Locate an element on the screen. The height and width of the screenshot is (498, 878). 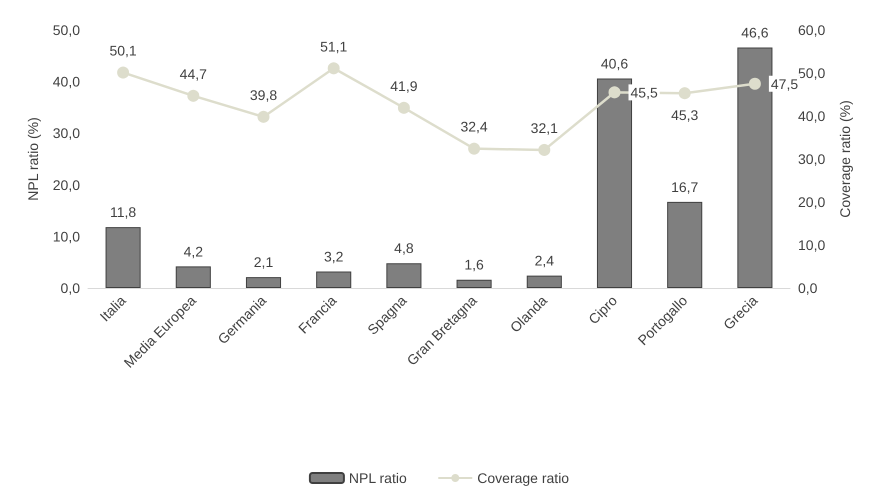
y-tick-label: 10,0 is located at coordinates (66, 236).